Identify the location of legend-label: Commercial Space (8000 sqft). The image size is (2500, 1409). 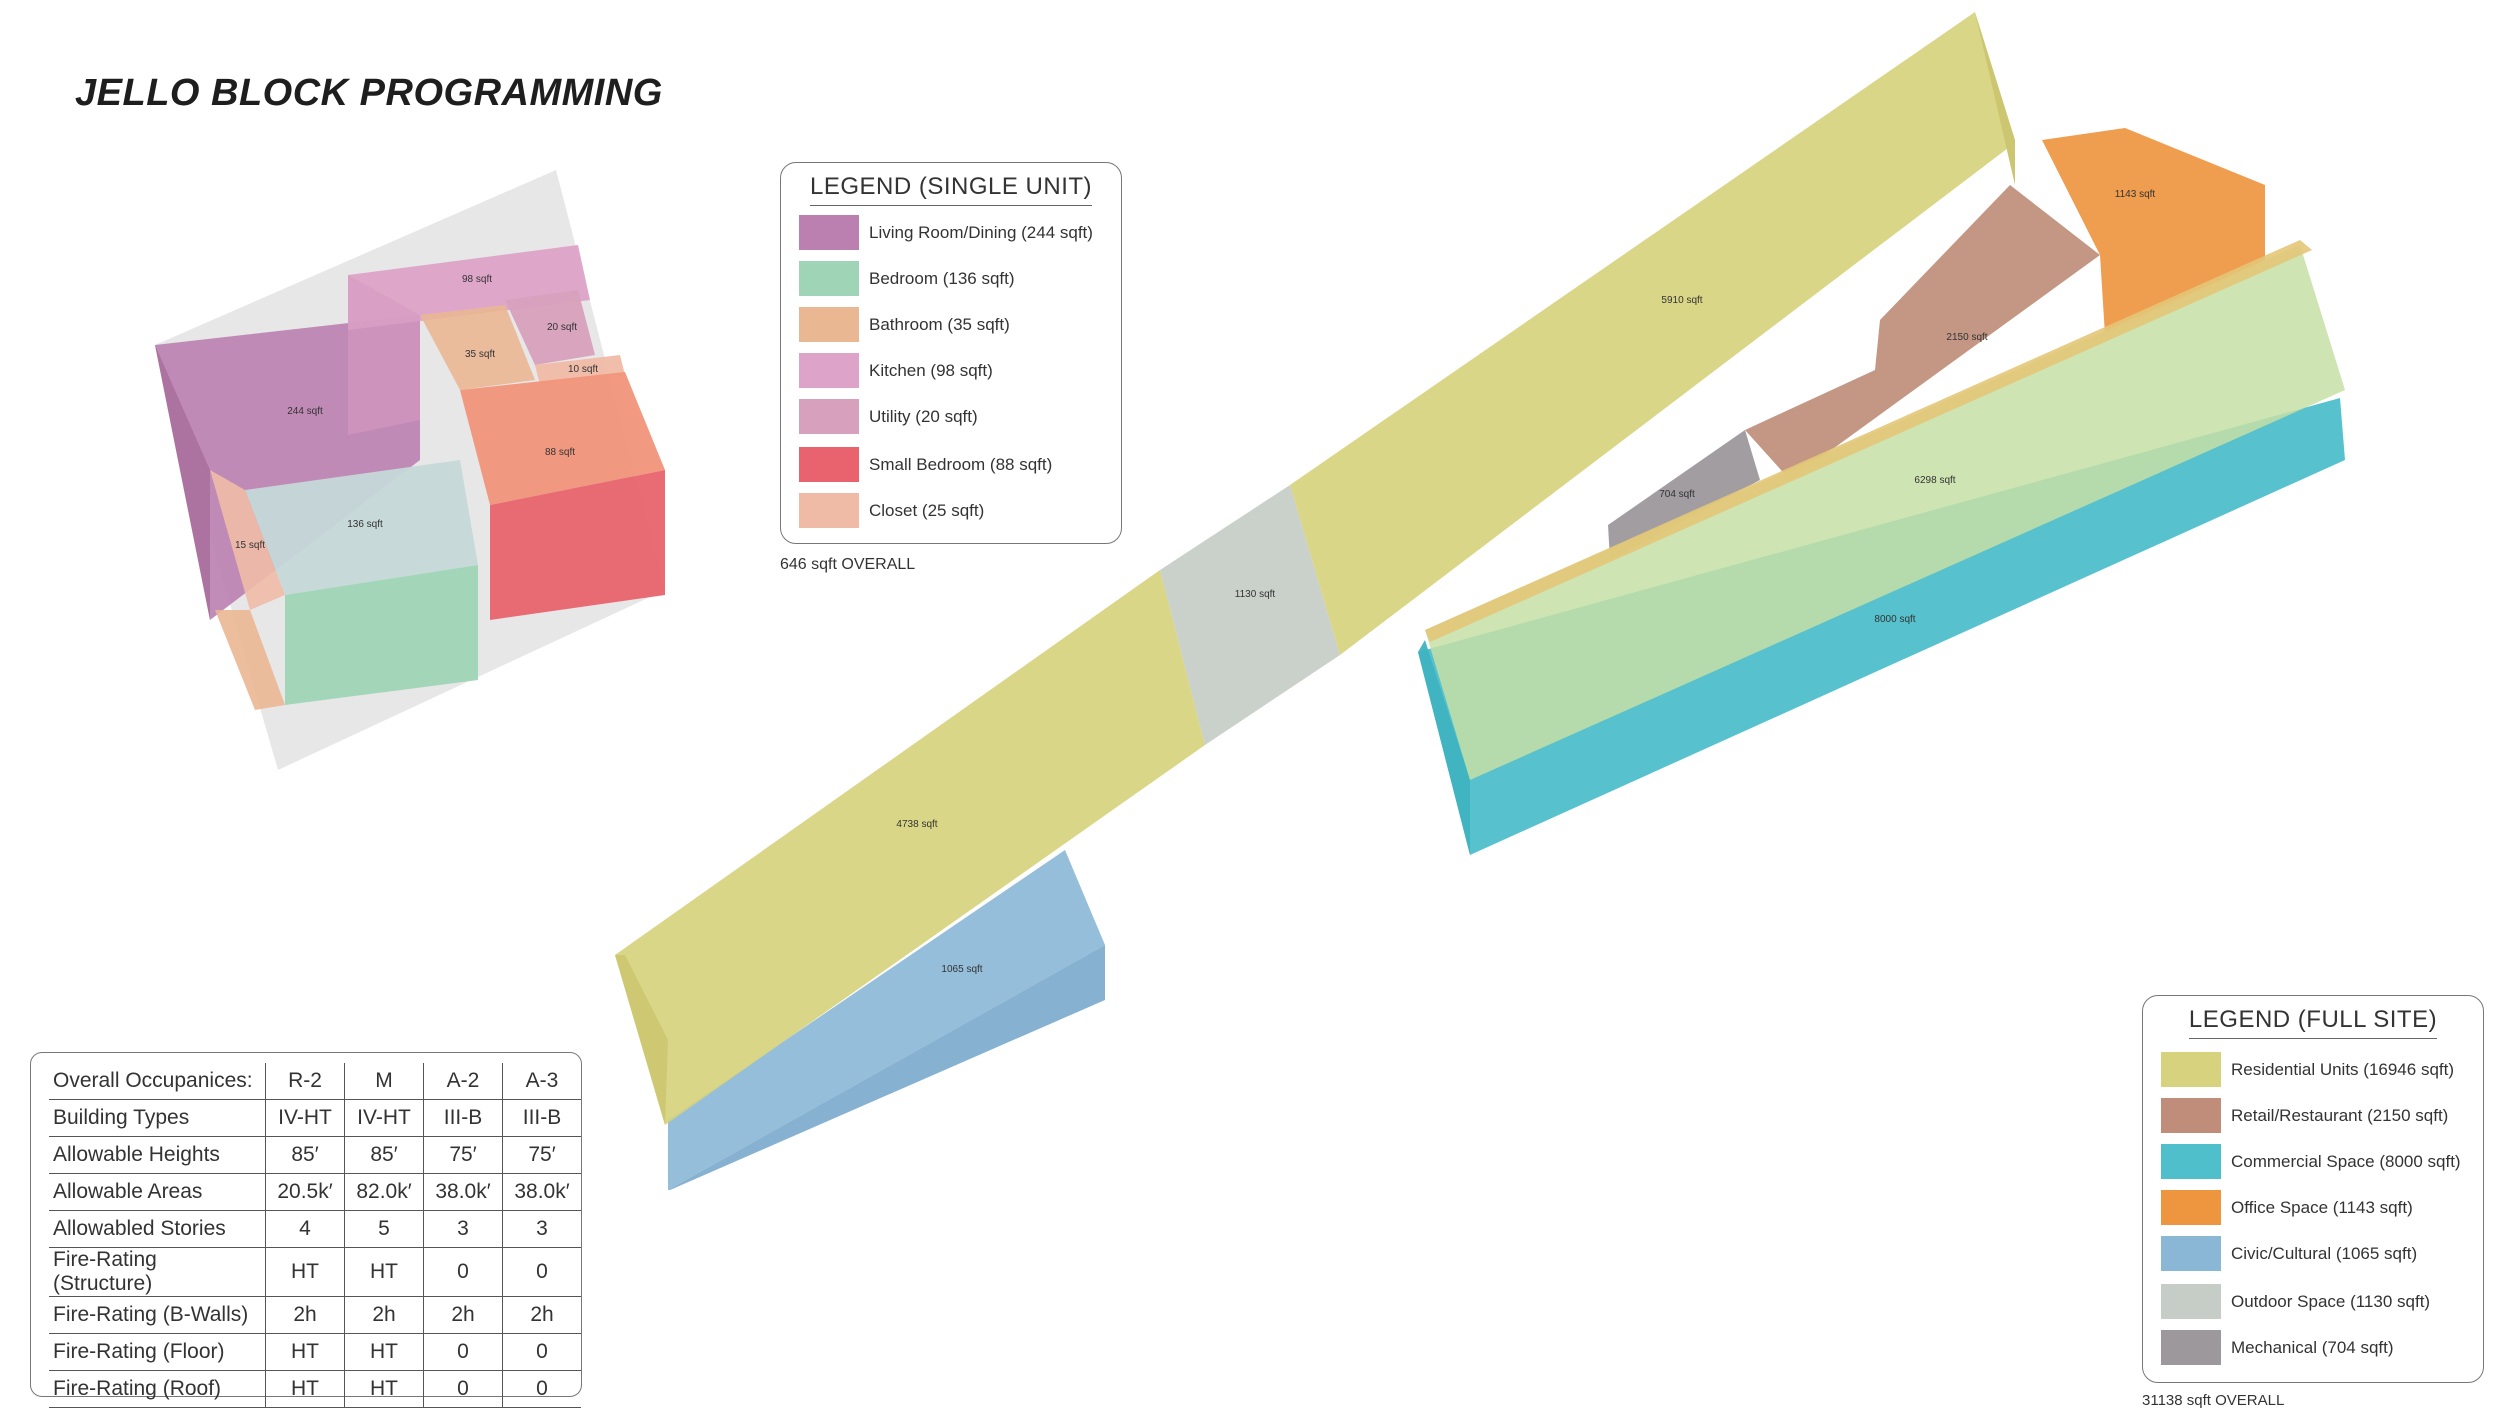
(2346, 1161).